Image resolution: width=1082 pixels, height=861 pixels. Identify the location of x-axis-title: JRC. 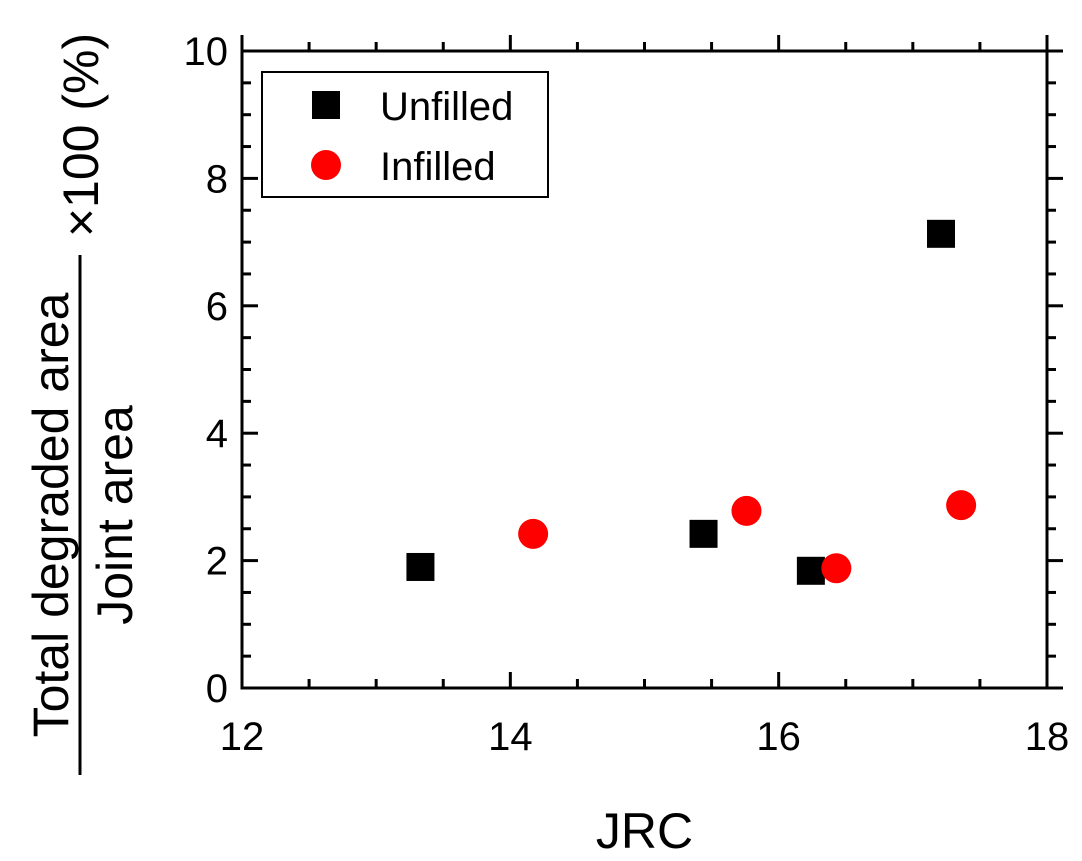
(644, 831).